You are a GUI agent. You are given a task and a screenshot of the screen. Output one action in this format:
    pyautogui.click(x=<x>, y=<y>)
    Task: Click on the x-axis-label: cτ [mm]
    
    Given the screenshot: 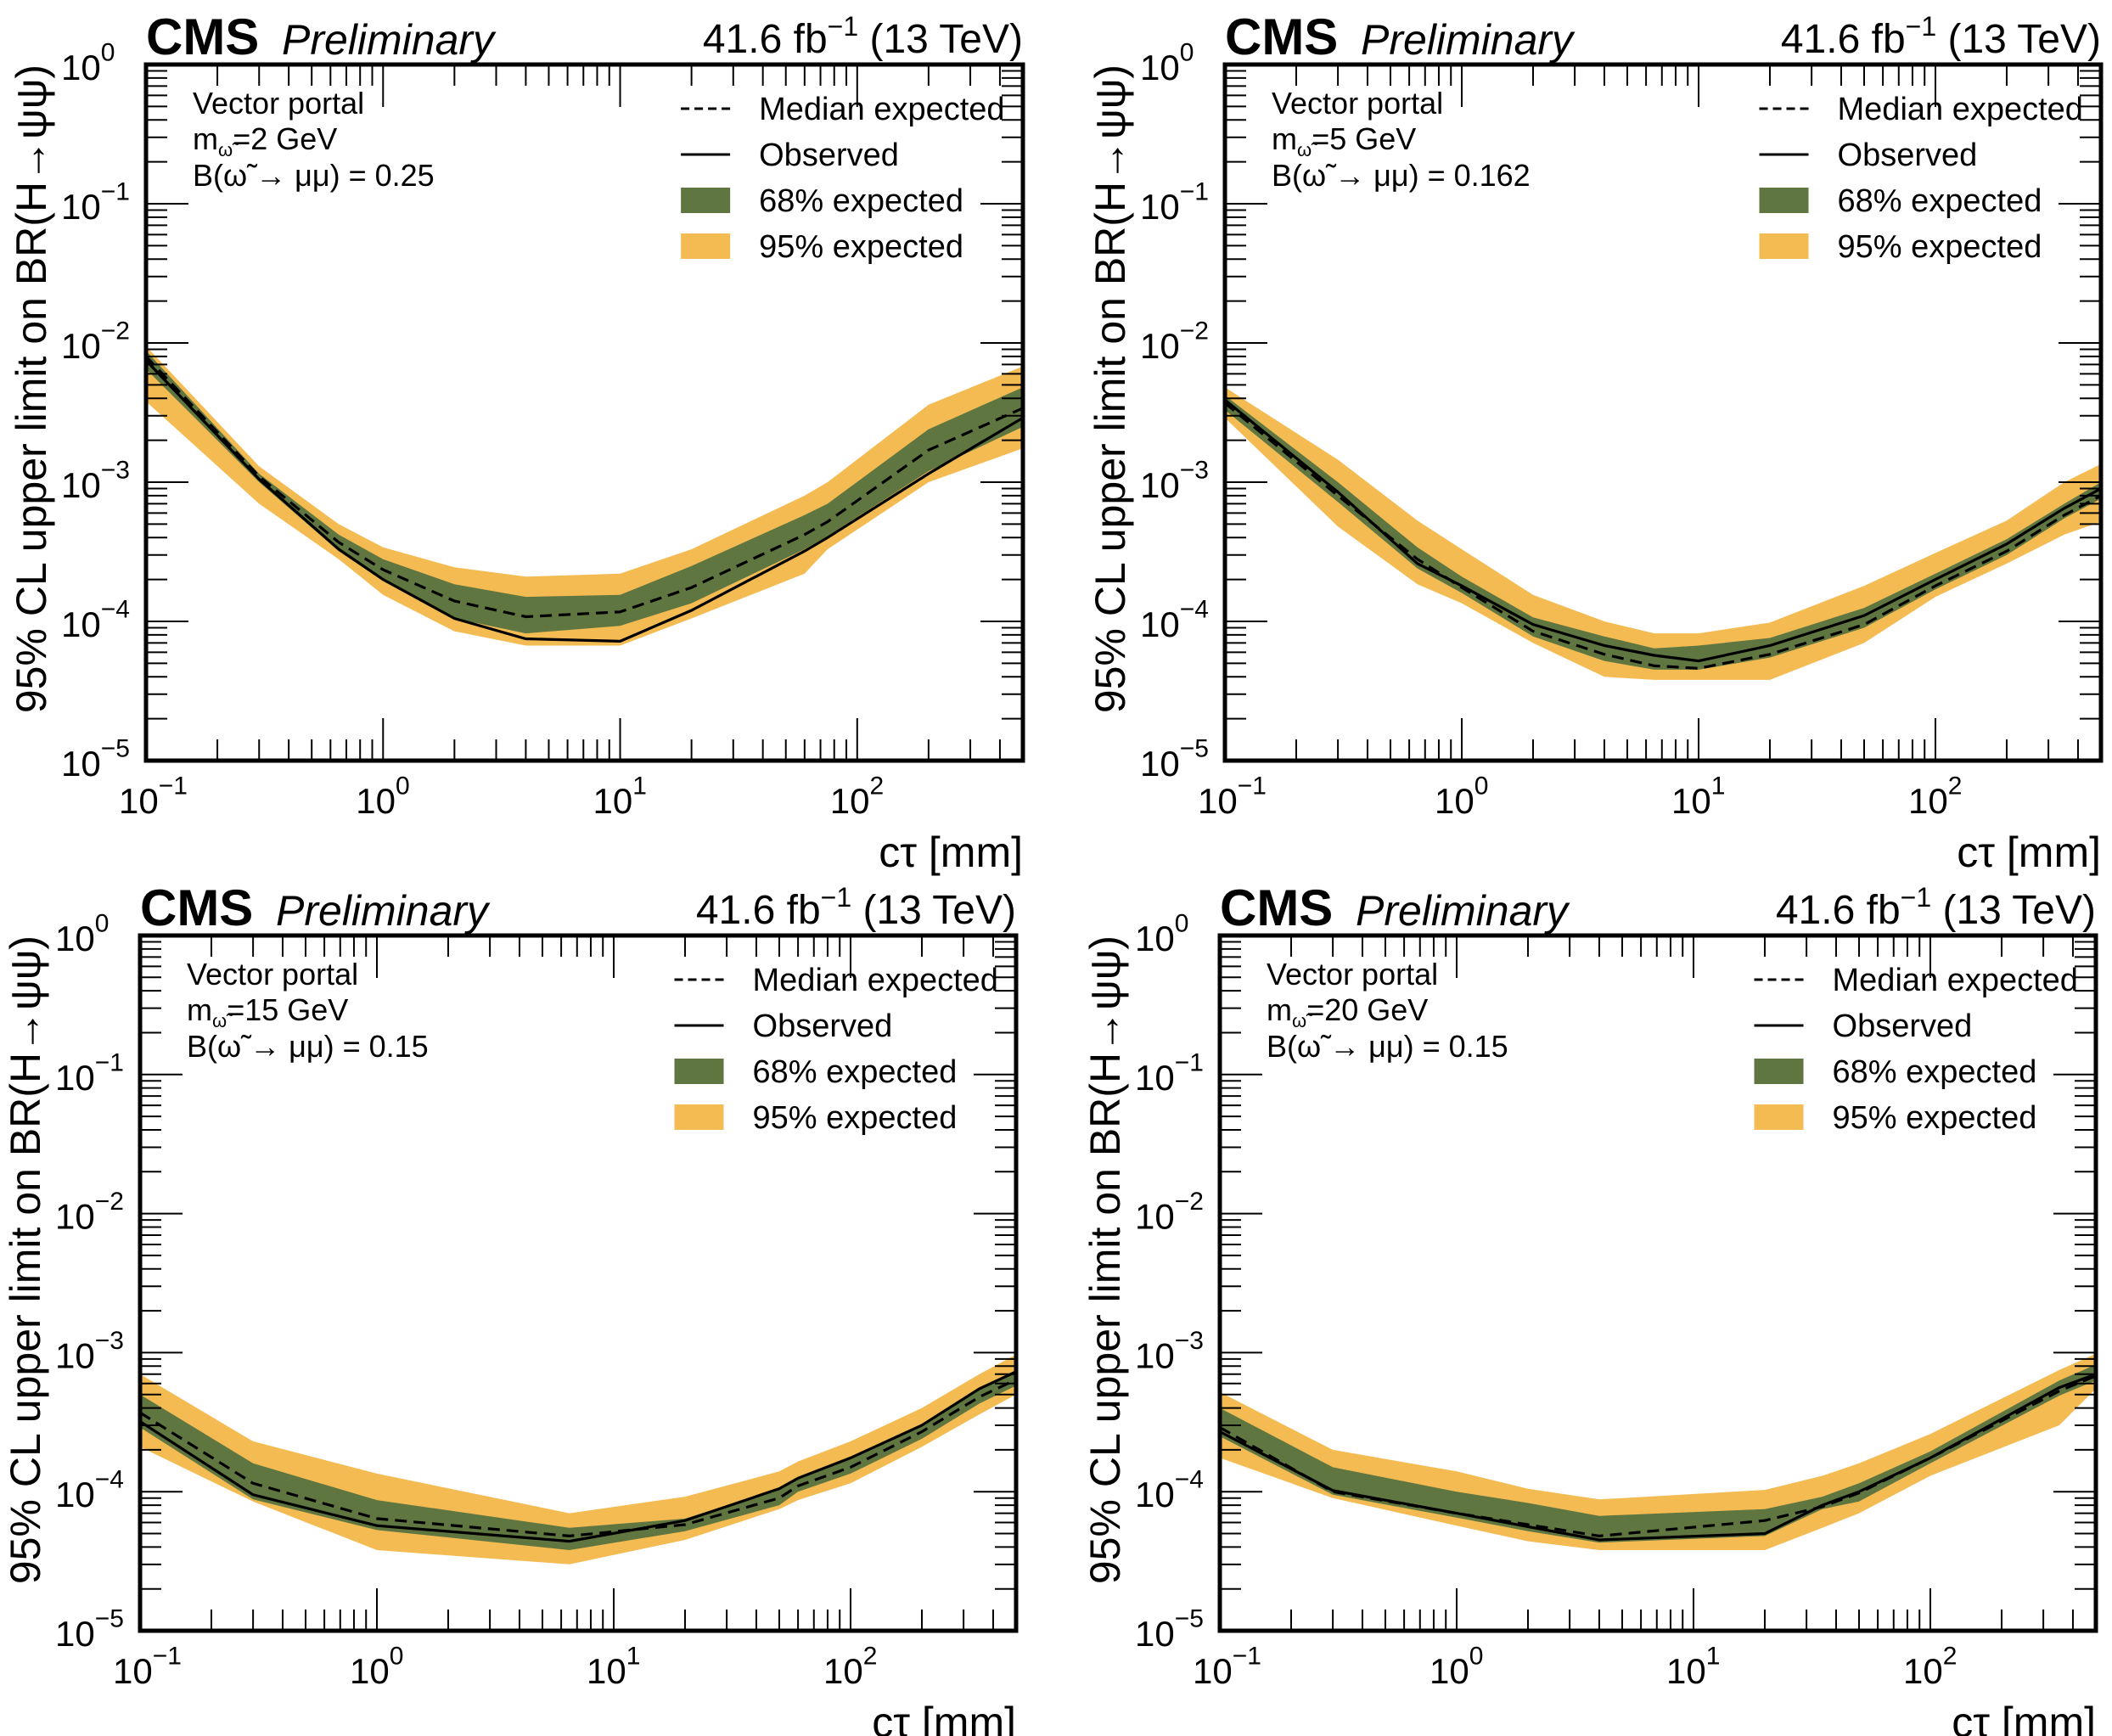 What is the action you would take?
    pyautogui.click(x=2024, y=1718)
    